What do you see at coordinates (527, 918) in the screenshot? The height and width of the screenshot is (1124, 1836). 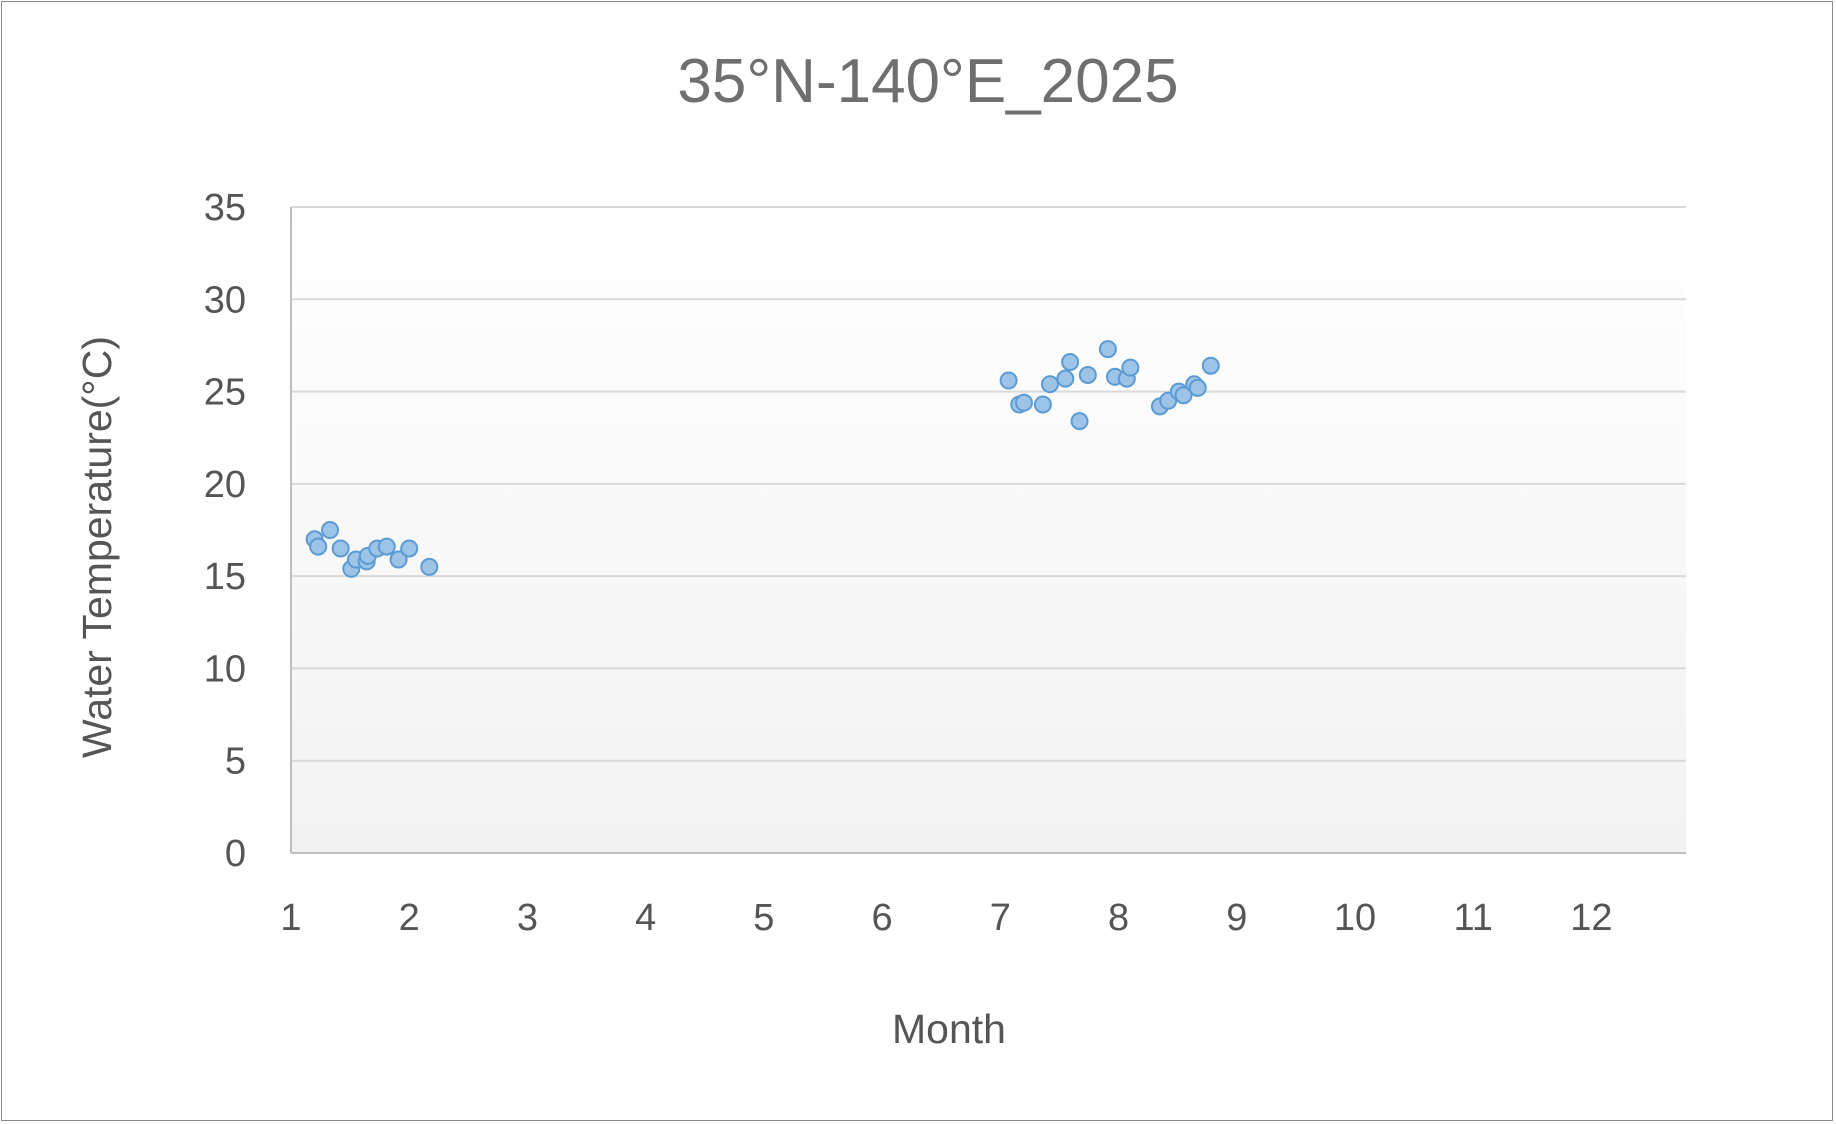 I see `x-tick-label: 3` at bounding box center [527, 918].